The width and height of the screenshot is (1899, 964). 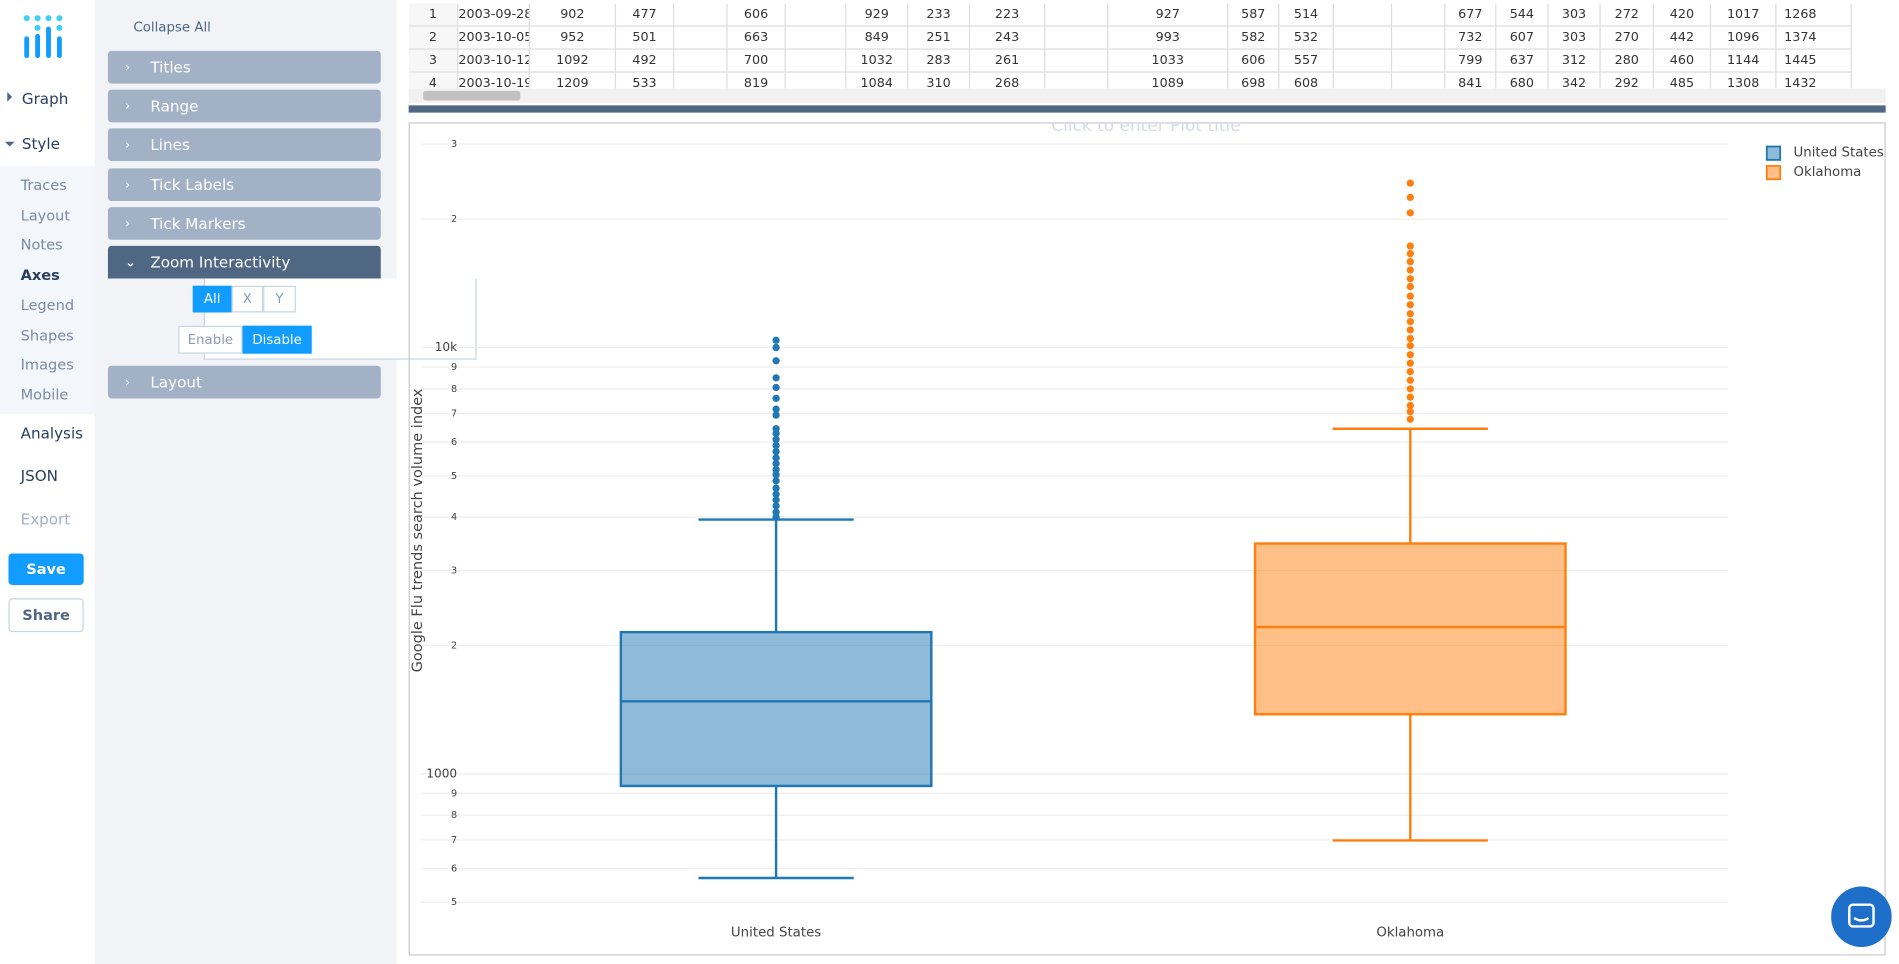 What do you see at coordinates (1306, 61) in the screenshot?
I see `table-cell: 557` at bounding box center [1306, 61].